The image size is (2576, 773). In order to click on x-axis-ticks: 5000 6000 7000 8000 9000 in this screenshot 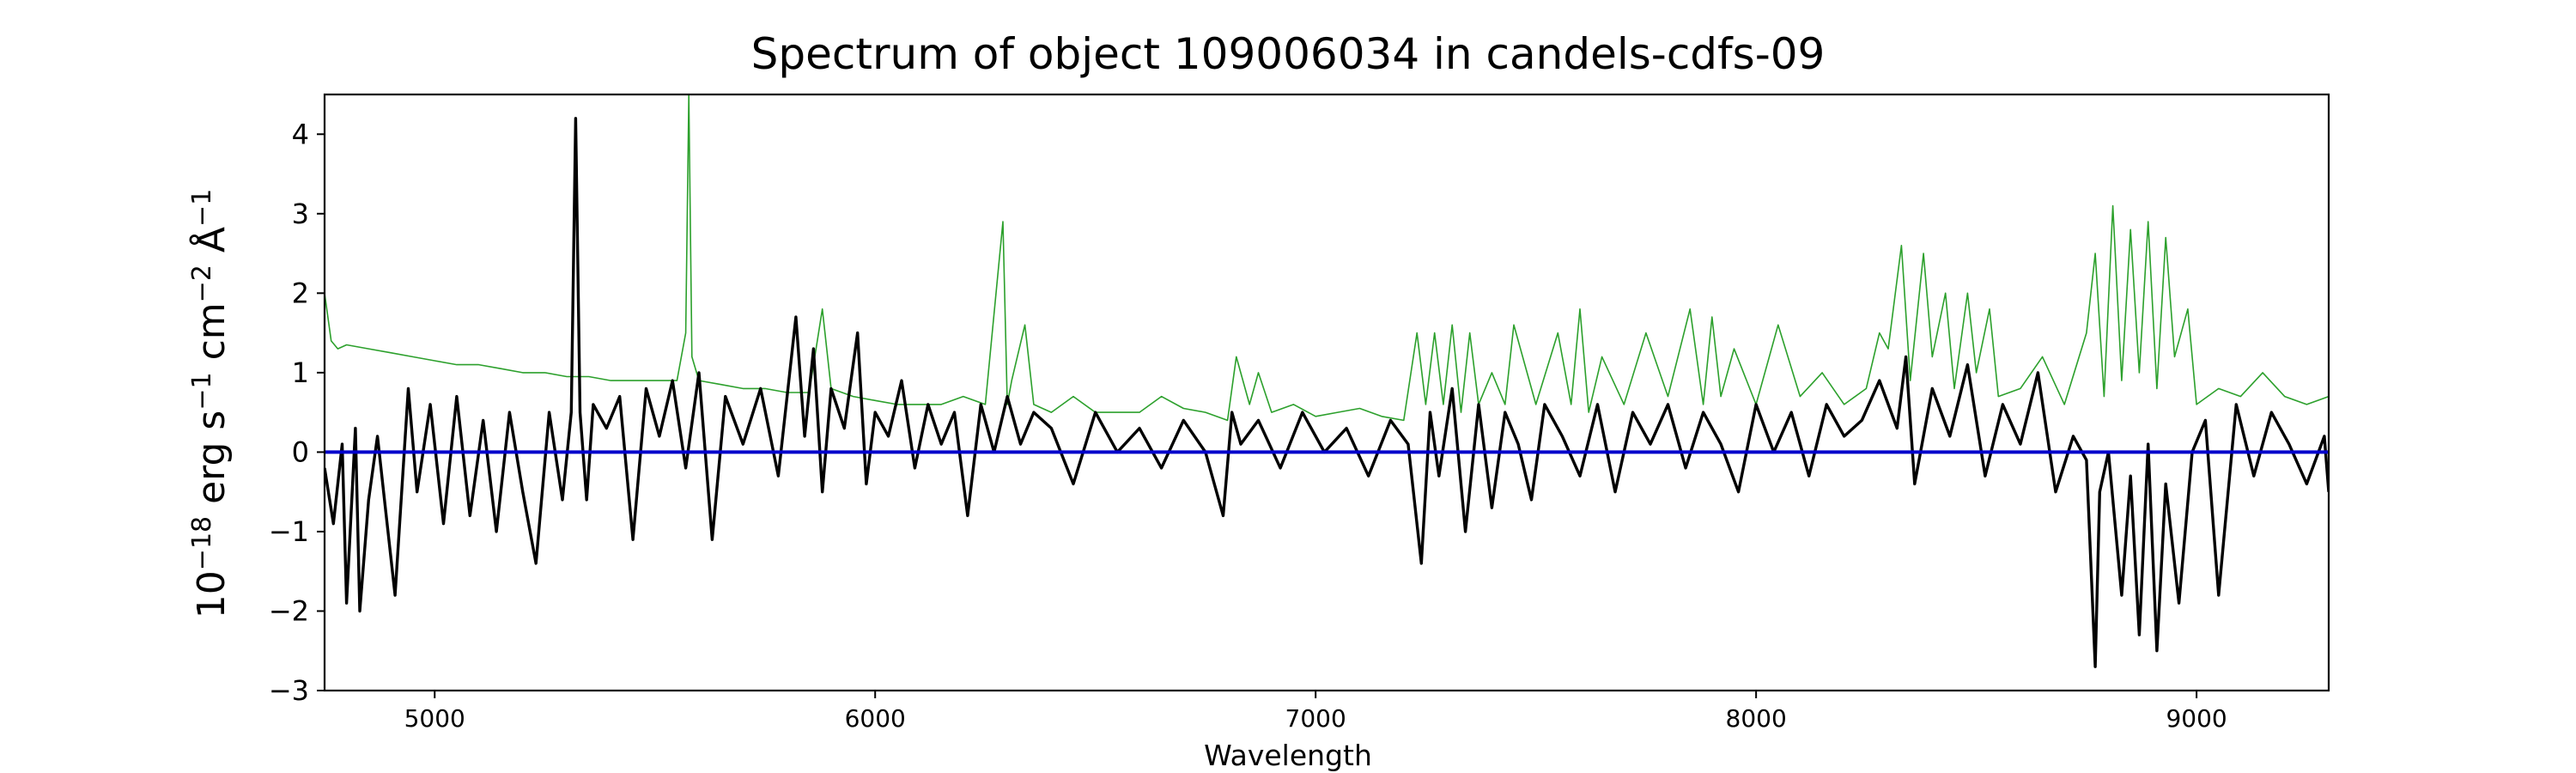, I will do `click(1316, 712)`.